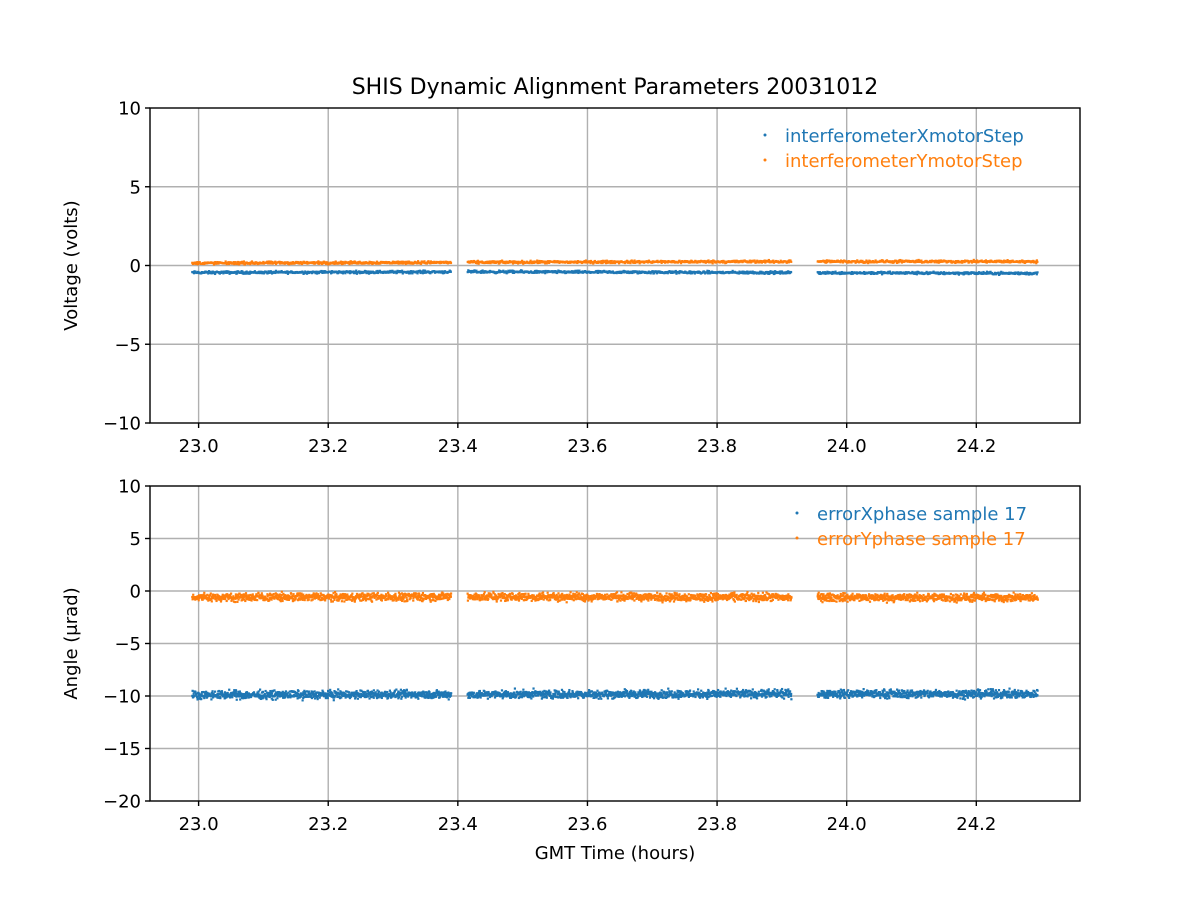 This screenshot has height=900, width=1200. I want to click on top-panel-y-axis-label: Voltage (volts), so click(71, 265).